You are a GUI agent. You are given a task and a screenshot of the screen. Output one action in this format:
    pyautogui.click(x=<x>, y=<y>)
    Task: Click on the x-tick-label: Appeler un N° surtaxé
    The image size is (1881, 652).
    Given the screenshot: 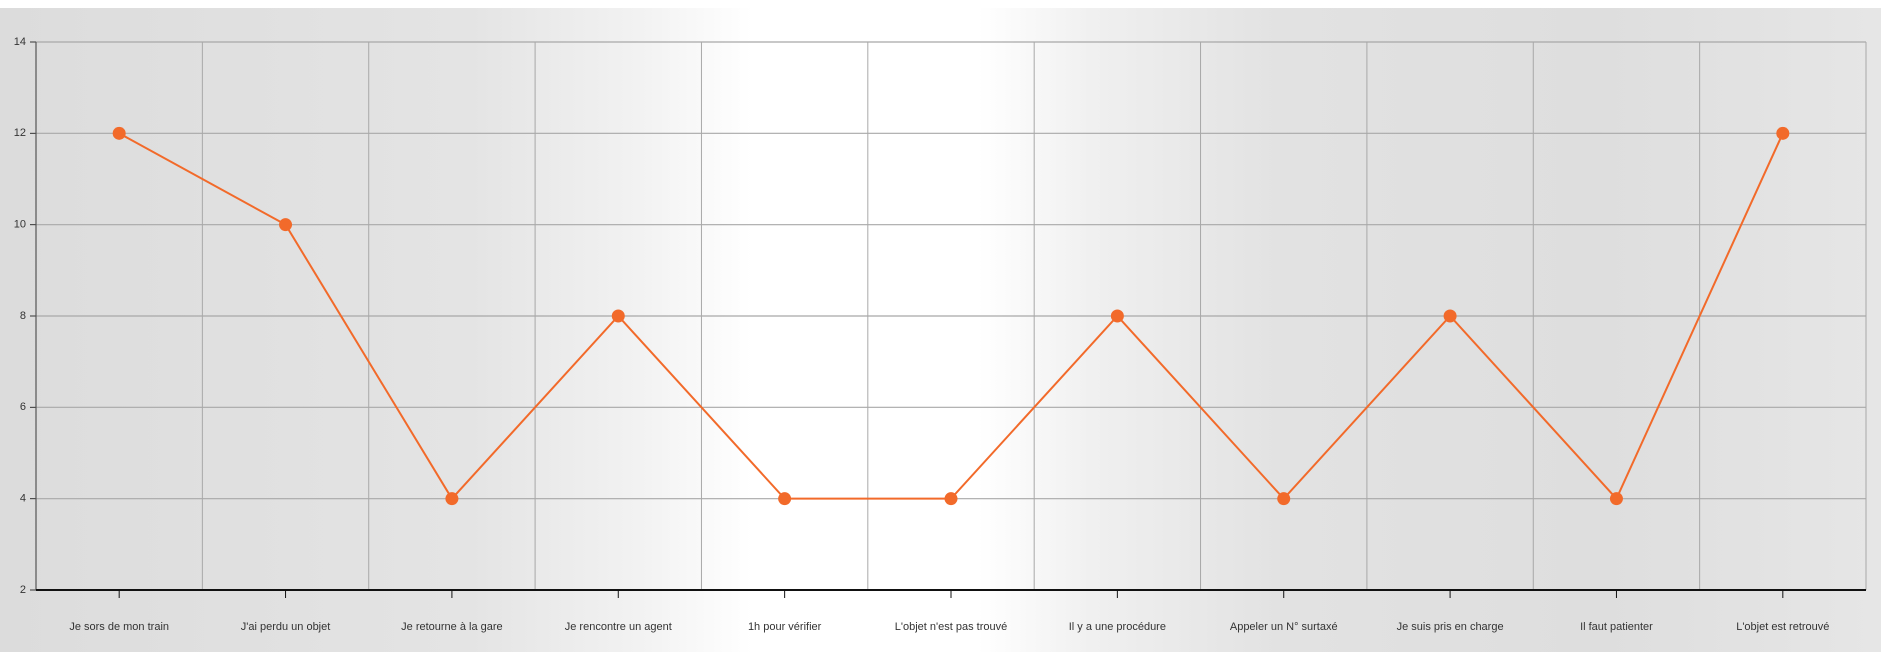 What is the action you would take?
    pyautogui.click(x=1284, y=627)
    